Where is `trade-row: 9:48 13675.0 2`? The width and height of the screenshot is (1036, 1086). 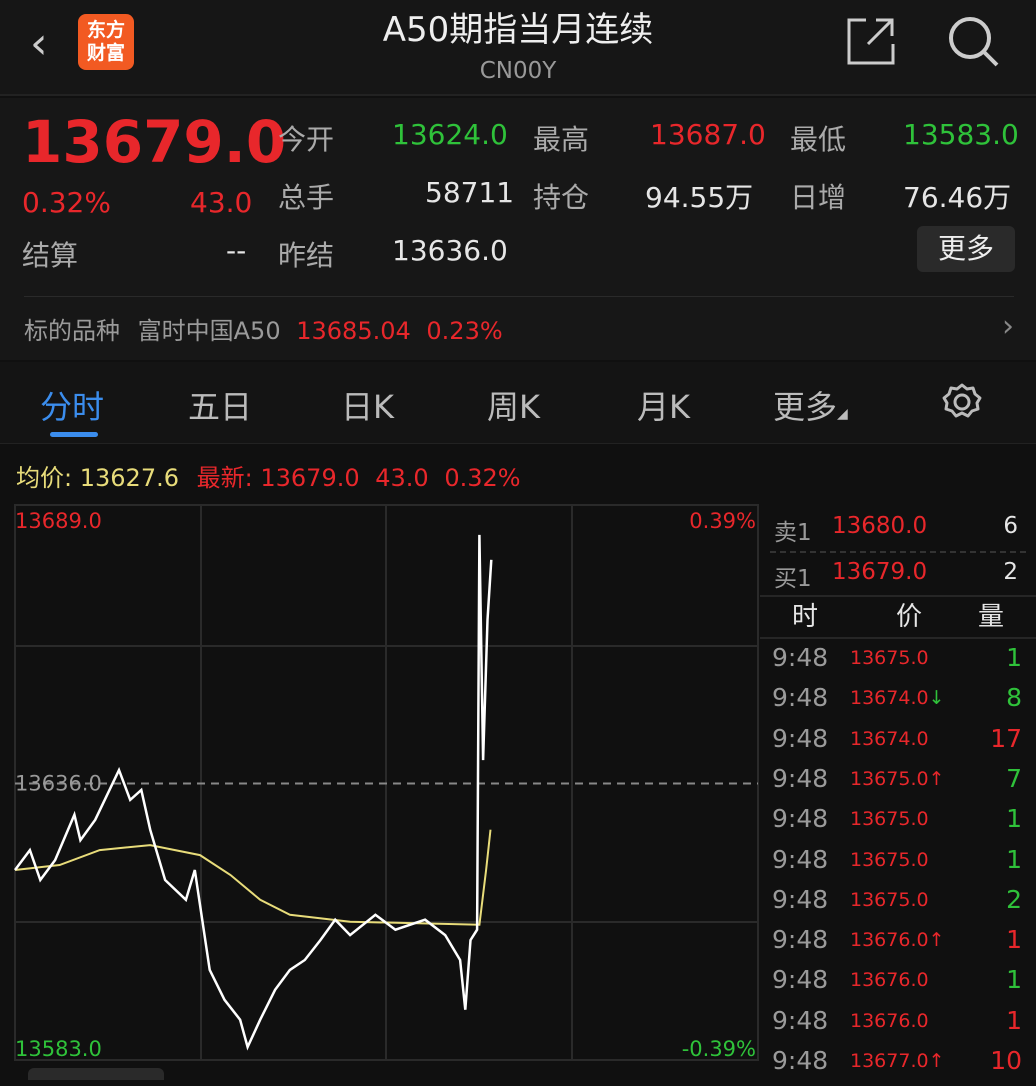 trade-row: 9:48 13675.0 2 is located at coordinates (898, 905).